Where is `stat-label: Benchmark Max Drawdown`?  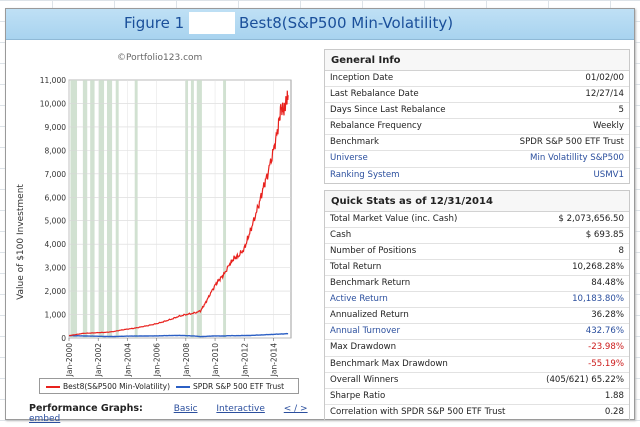
stat-label: Benchmark Max Drawdown is located at coordinates (389, 363).